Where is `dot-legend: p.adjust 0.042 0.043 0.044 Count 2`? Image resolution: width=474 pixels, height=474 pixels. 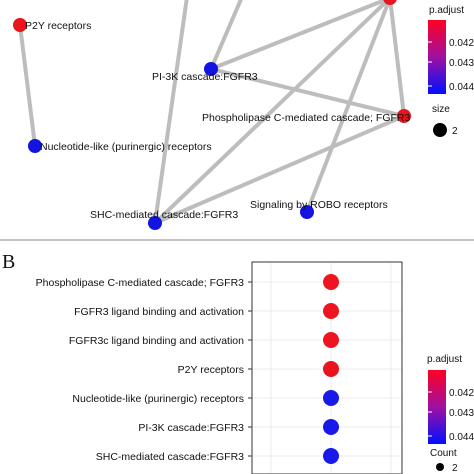
dot-legend: p.adjust 0.042 0.043 0.044 Count 2 is located at coordinates (450, 414).